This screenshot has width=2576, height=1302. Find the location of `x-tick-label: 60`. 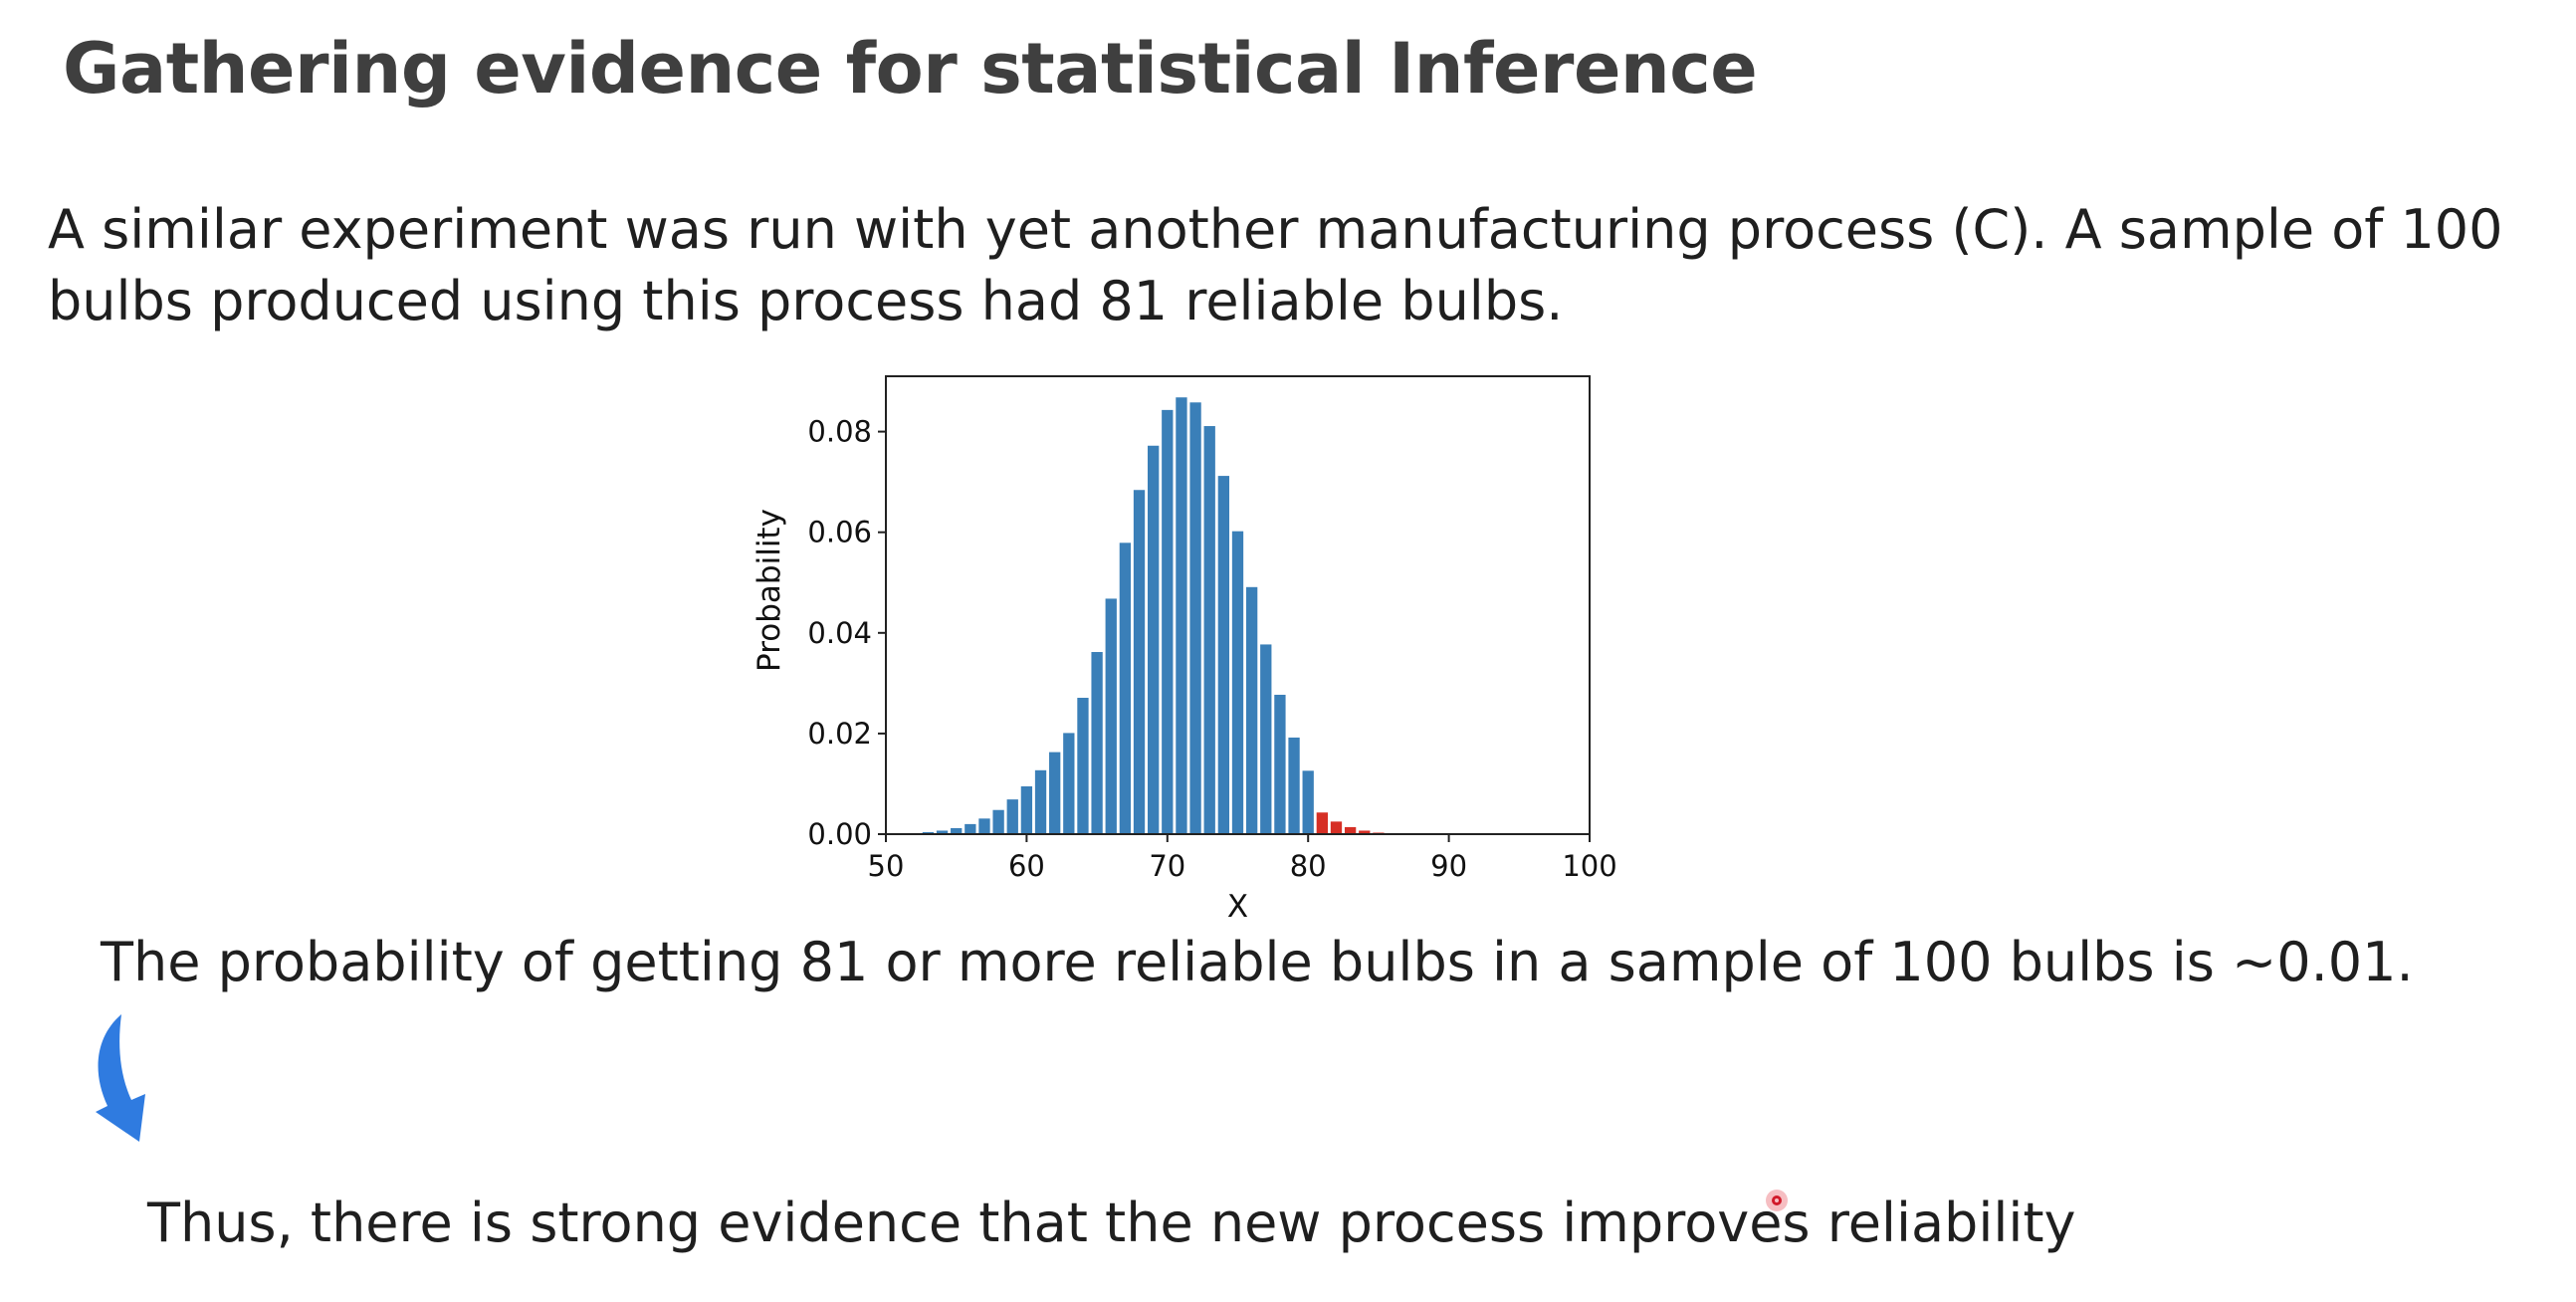

x-tick-label: 60 is located at coordinates (1026, 866).